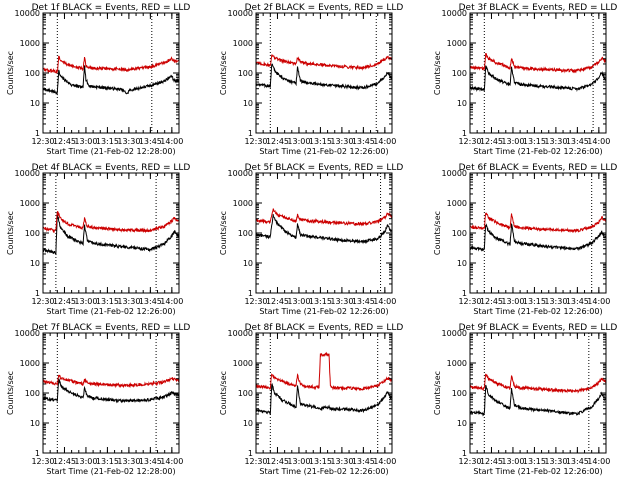 The width and height of the screenshot is (640, 480). I want to click on panel-title: Det 7f BLACK = Events, RED = LLD, so click(111, 328).